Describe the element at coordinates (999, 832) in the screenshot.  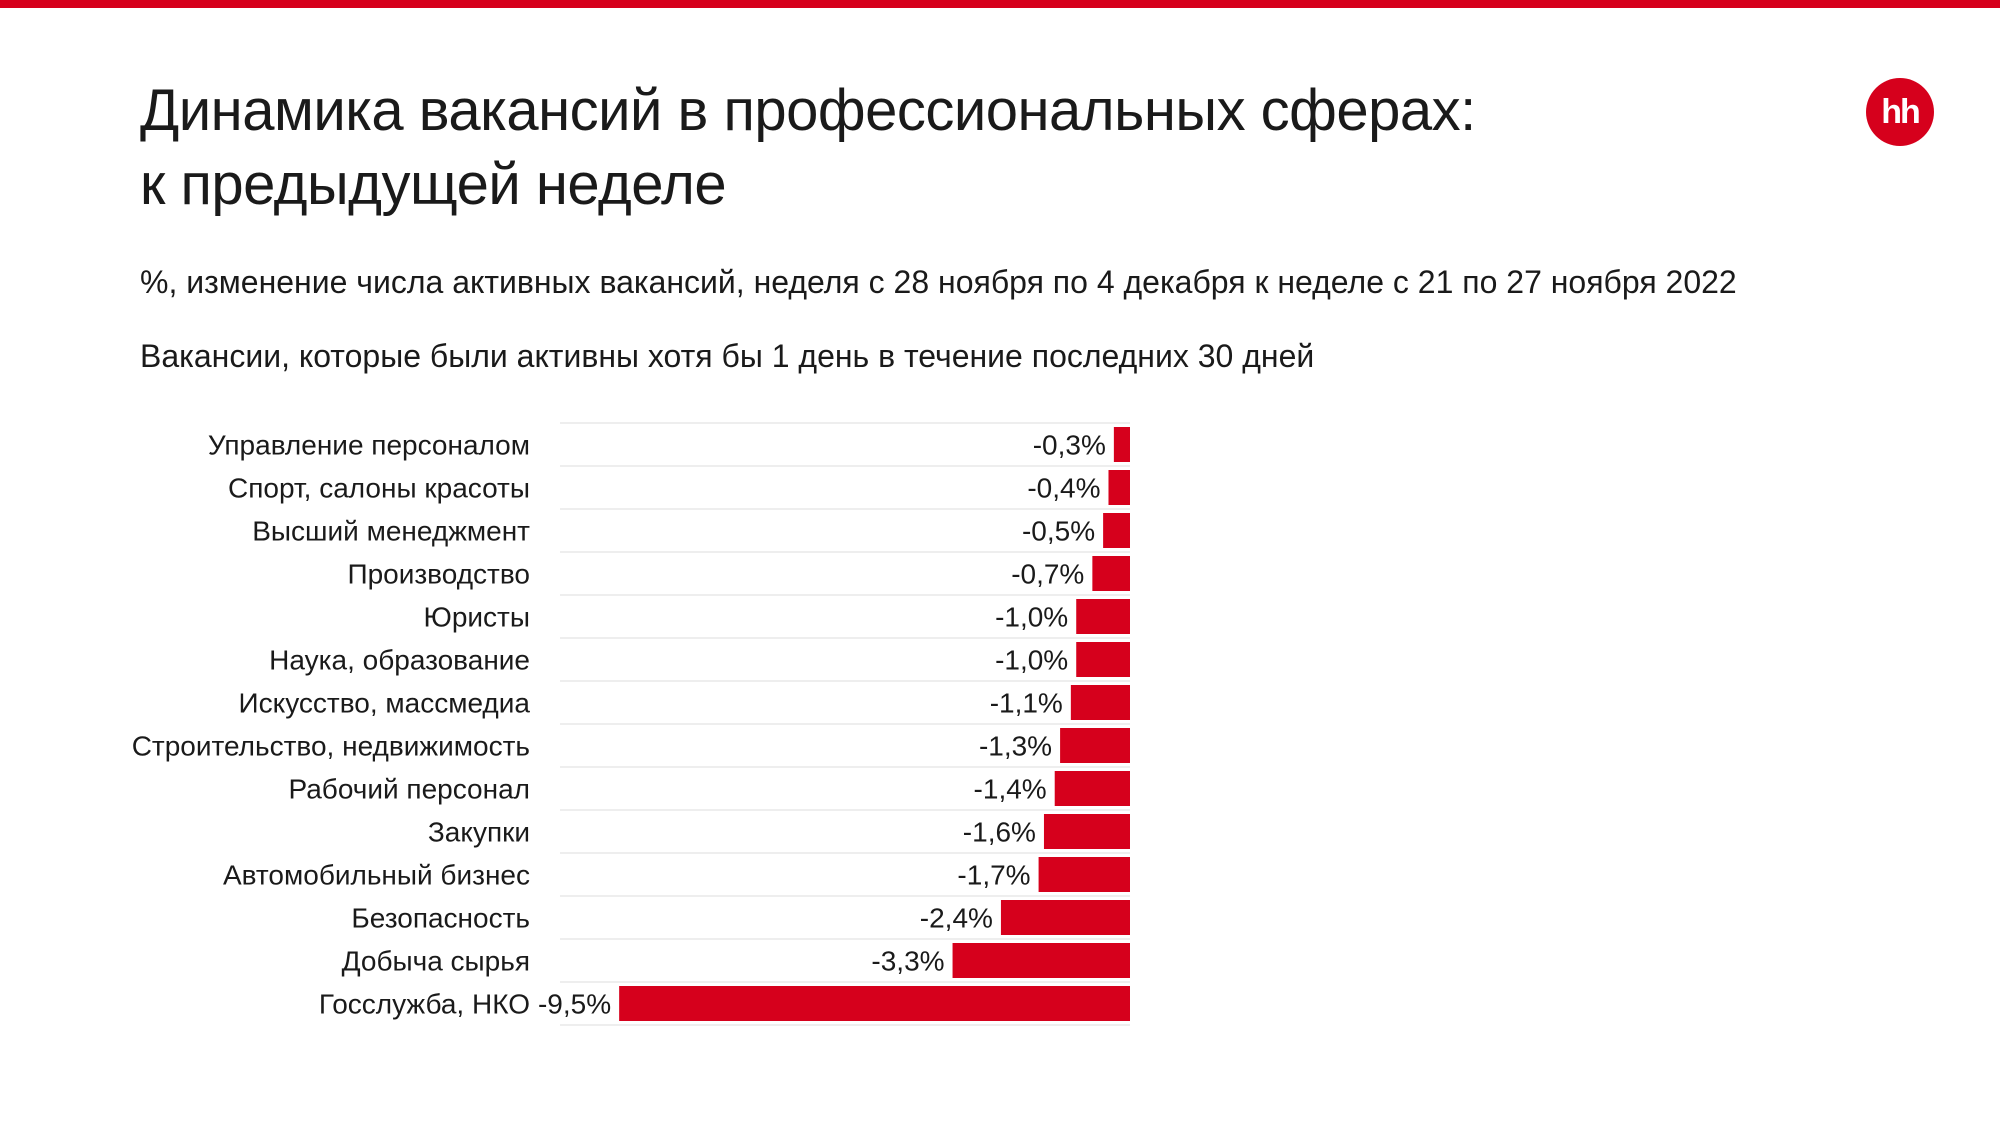
I see `value-label: -1,6%` at that location.